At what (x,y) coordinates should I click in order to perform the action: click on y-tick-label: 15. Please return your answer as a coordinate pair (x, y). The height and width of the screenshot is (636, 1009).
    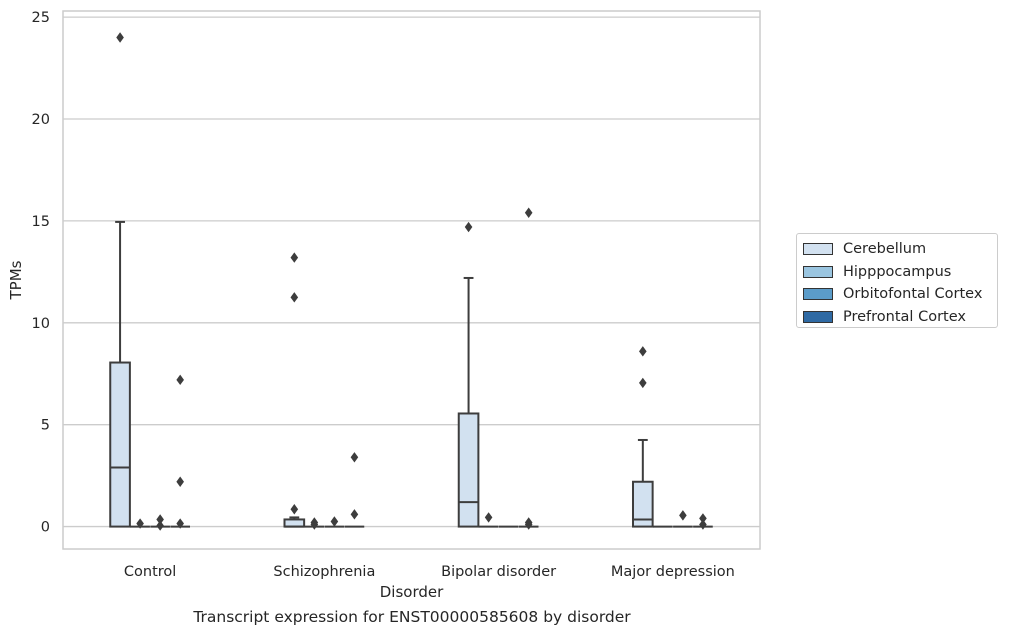
    Looking at the image, I should click on (41, 222).